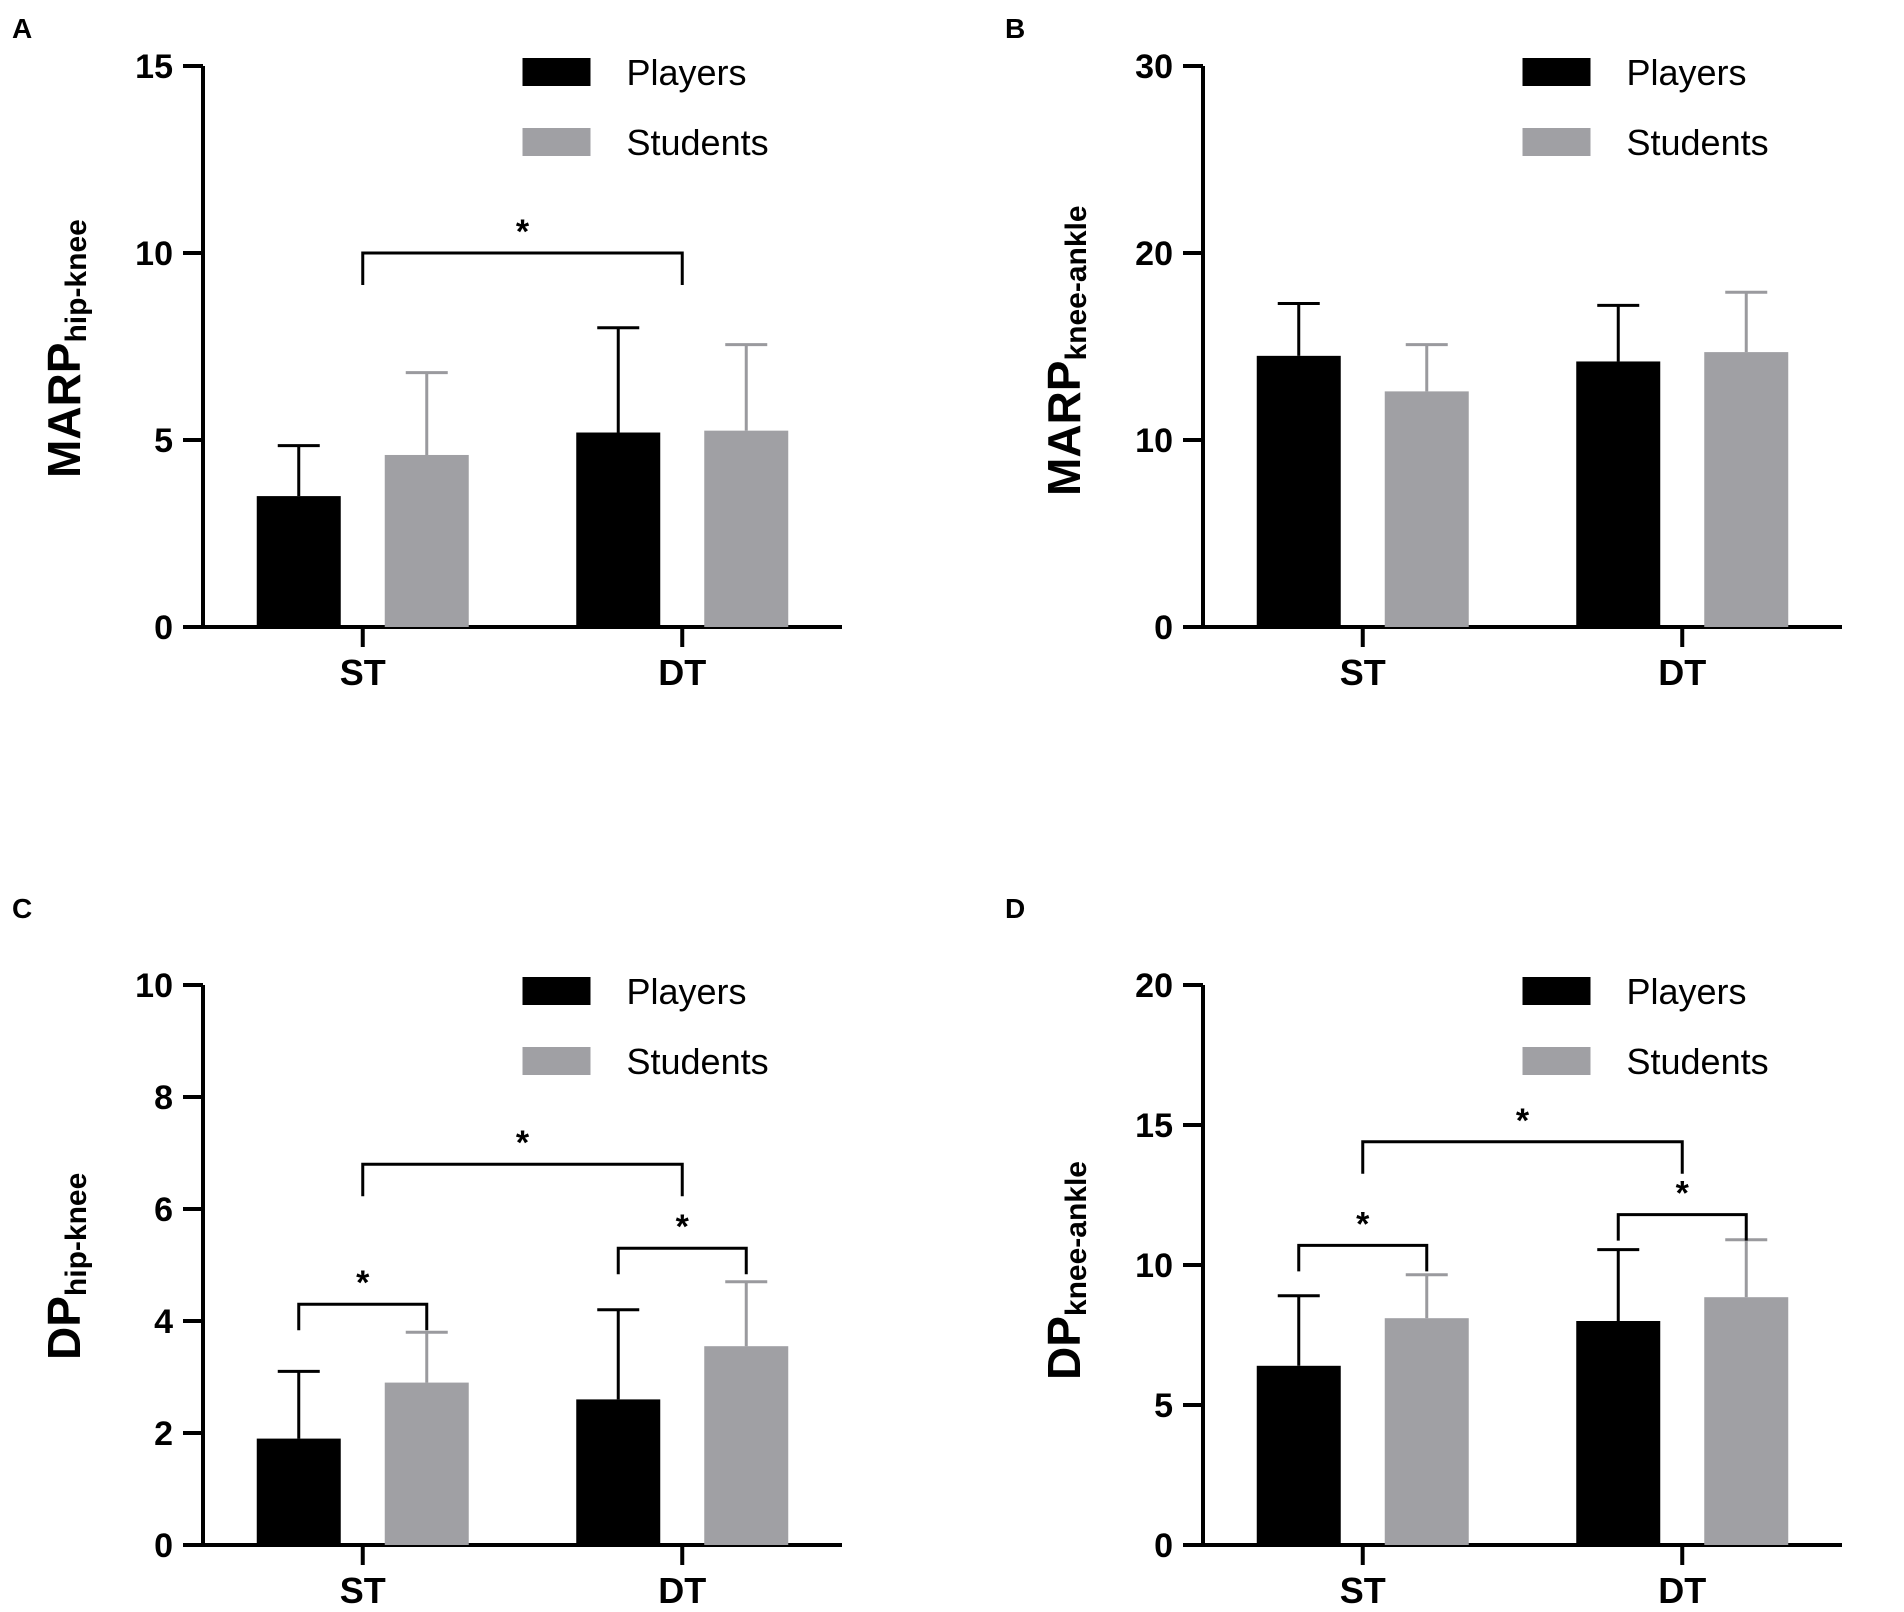 This screenshot has width=1904, height=1612. I want to click on y-axis-label: MARPhip-knee, so click(65, 348).